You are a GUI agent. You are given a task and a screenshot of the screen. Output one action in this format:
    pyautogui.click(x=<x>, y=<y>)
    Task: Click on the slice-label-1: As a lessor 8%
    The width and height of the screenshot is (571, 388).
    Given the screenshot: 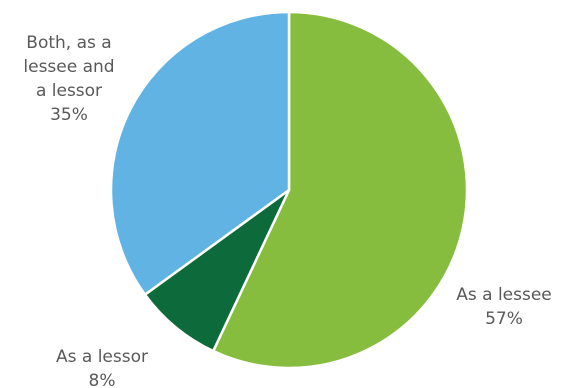 What is the action you would take?
    pyautogui.click(x=102, y=367)
    